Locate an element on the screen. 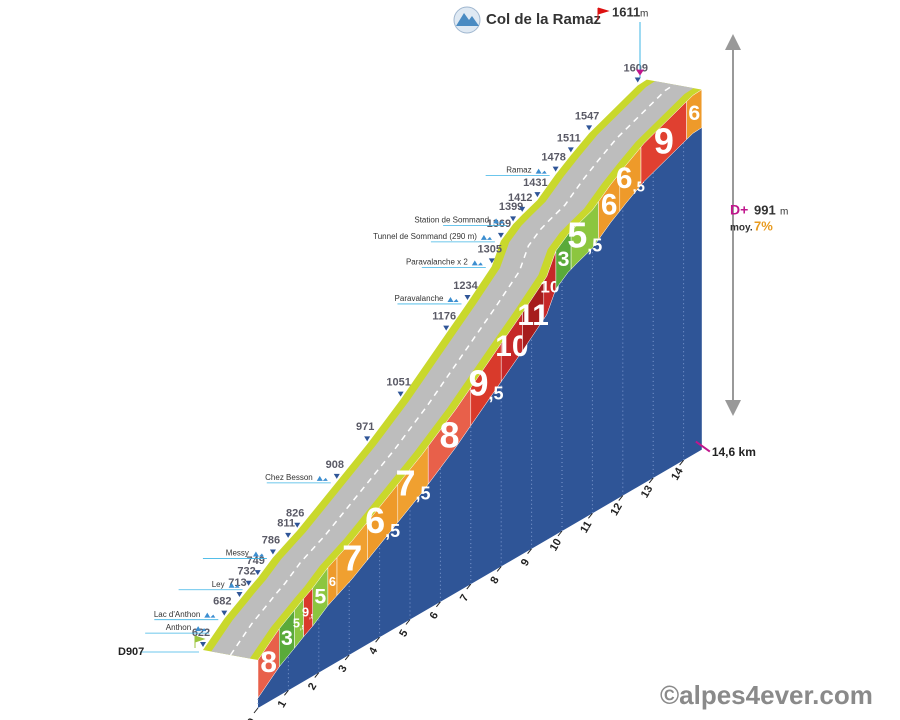  km-tick-label: 7 is located at coordinates (464, 597).